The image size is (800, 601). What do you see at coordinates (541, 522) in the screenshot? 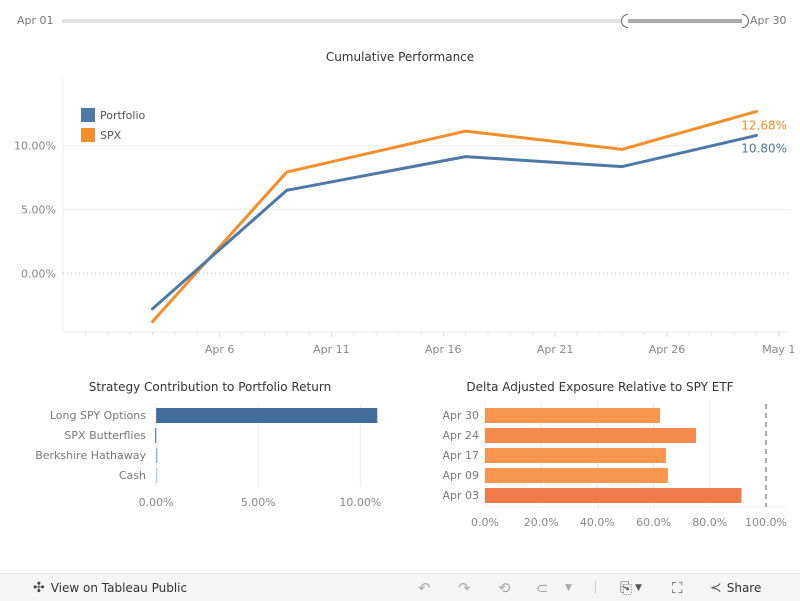
I see `x-tick-label: 20.0%` at bounding box center [541, 522].